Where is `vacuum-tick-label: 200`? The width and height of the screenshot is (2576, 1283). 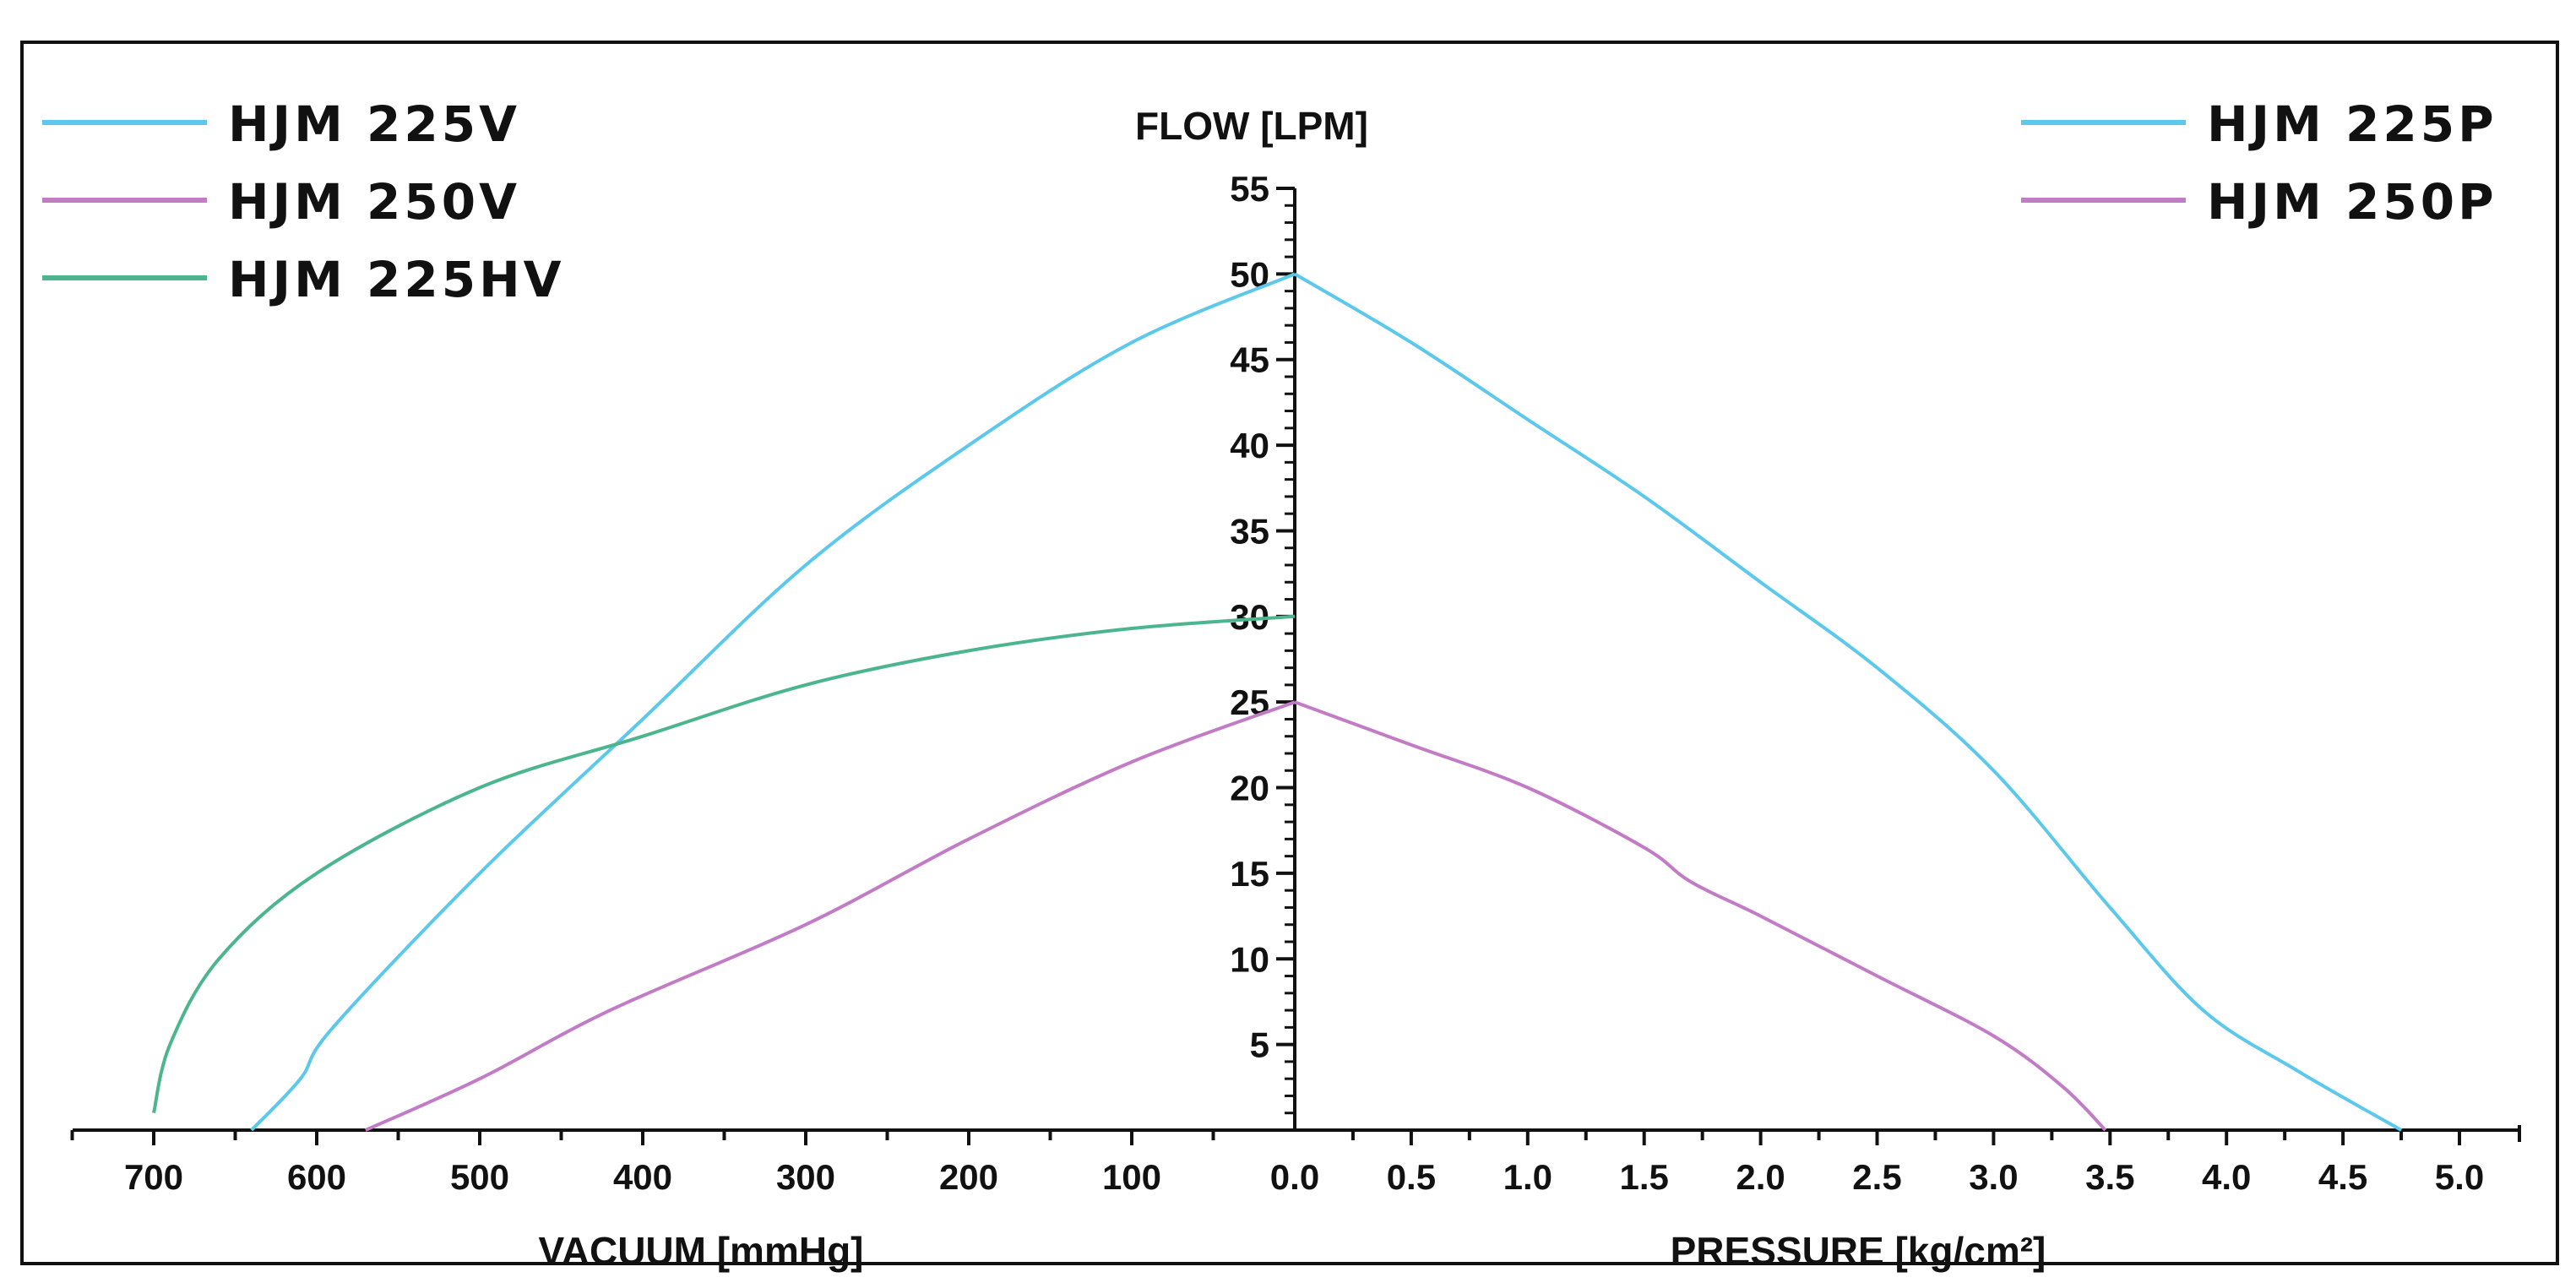 vacuum-tick-label: 200 is located at coordinates (968, 1177).